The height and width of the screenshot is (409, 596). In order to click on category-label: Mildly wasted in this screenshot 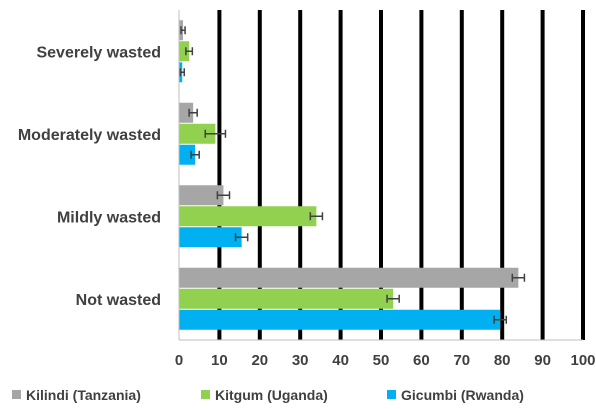, I will do `click(109, 217)`.